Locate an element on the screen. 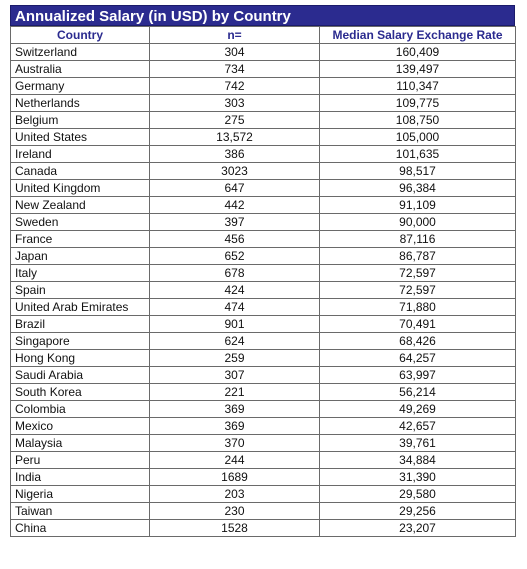  sample-size-cell: 203 is located at coordinates (234, 494).